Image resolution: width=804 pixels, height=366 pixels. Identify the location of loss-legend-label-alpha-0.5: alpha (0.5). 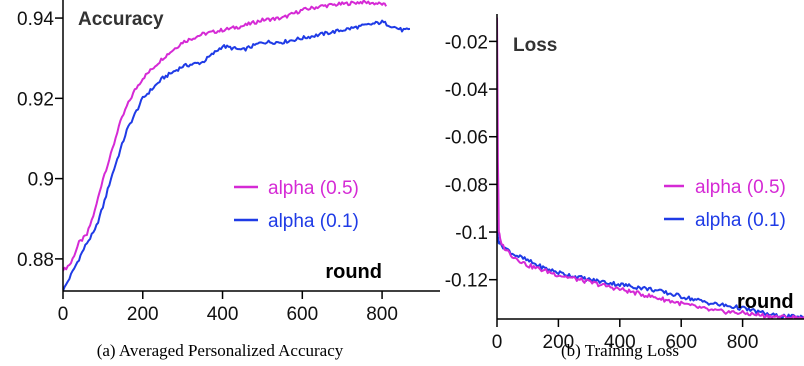
(740, 187).